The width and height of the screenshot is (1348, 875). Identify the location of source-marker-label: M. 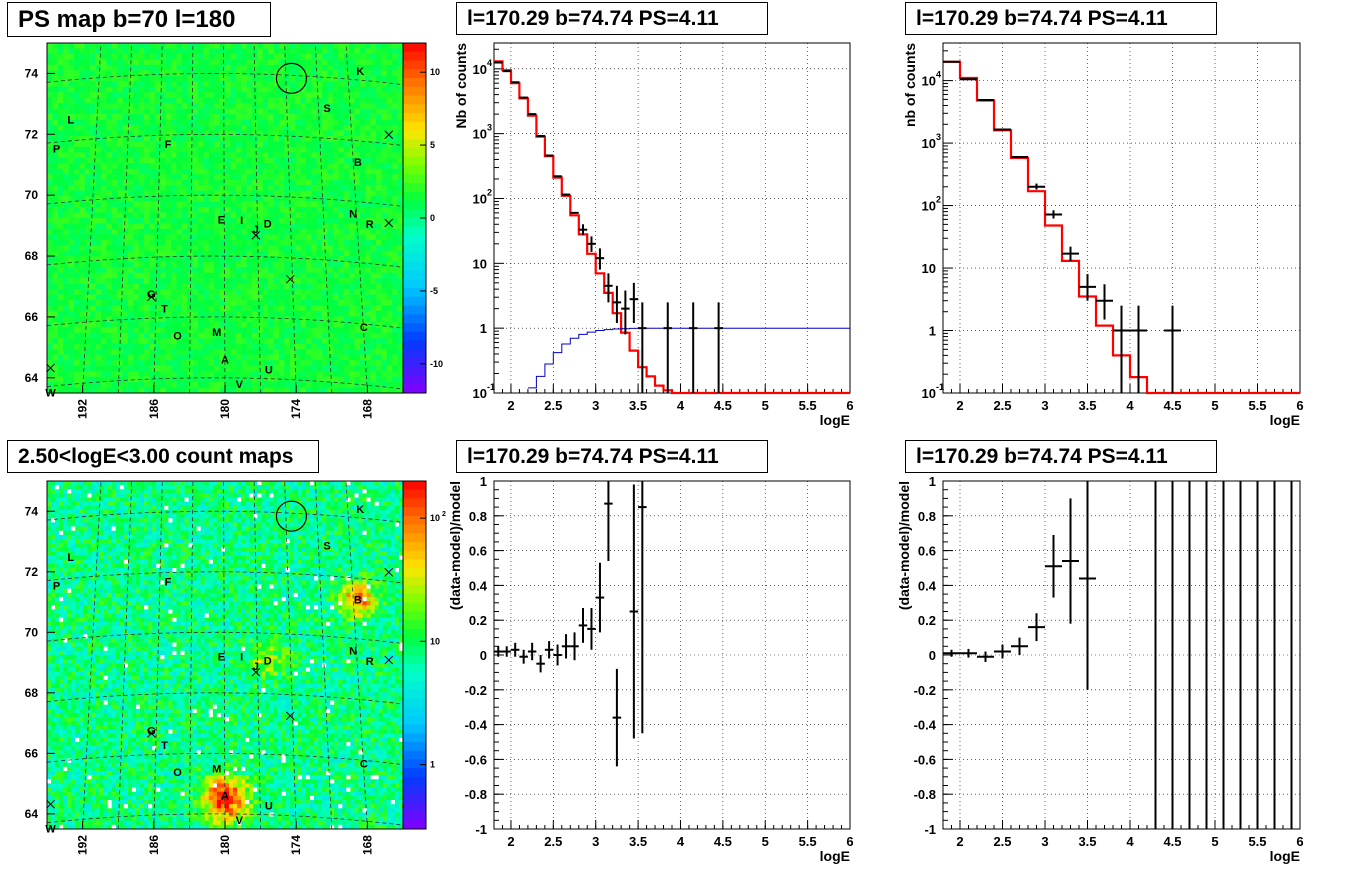
(216, 333).